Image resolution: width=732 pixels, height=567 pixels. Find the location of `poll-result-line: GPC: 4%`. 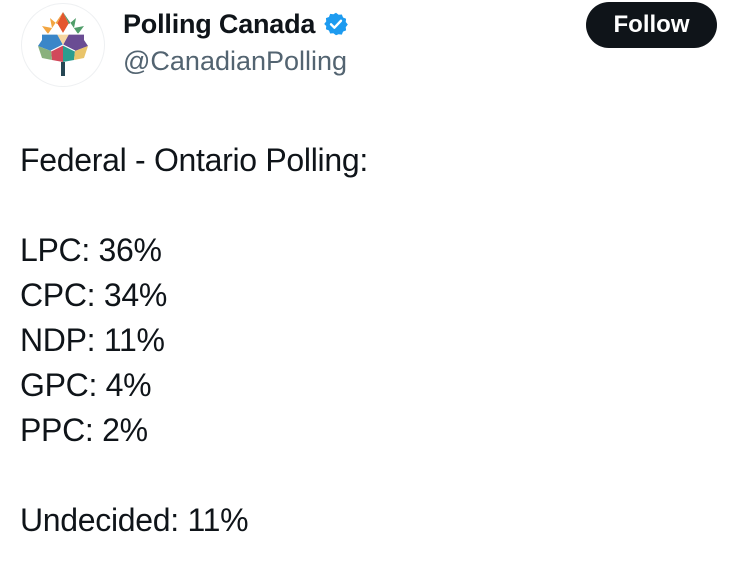

poll-result-line: GPC: 4% is located at coordinates (86, 385).